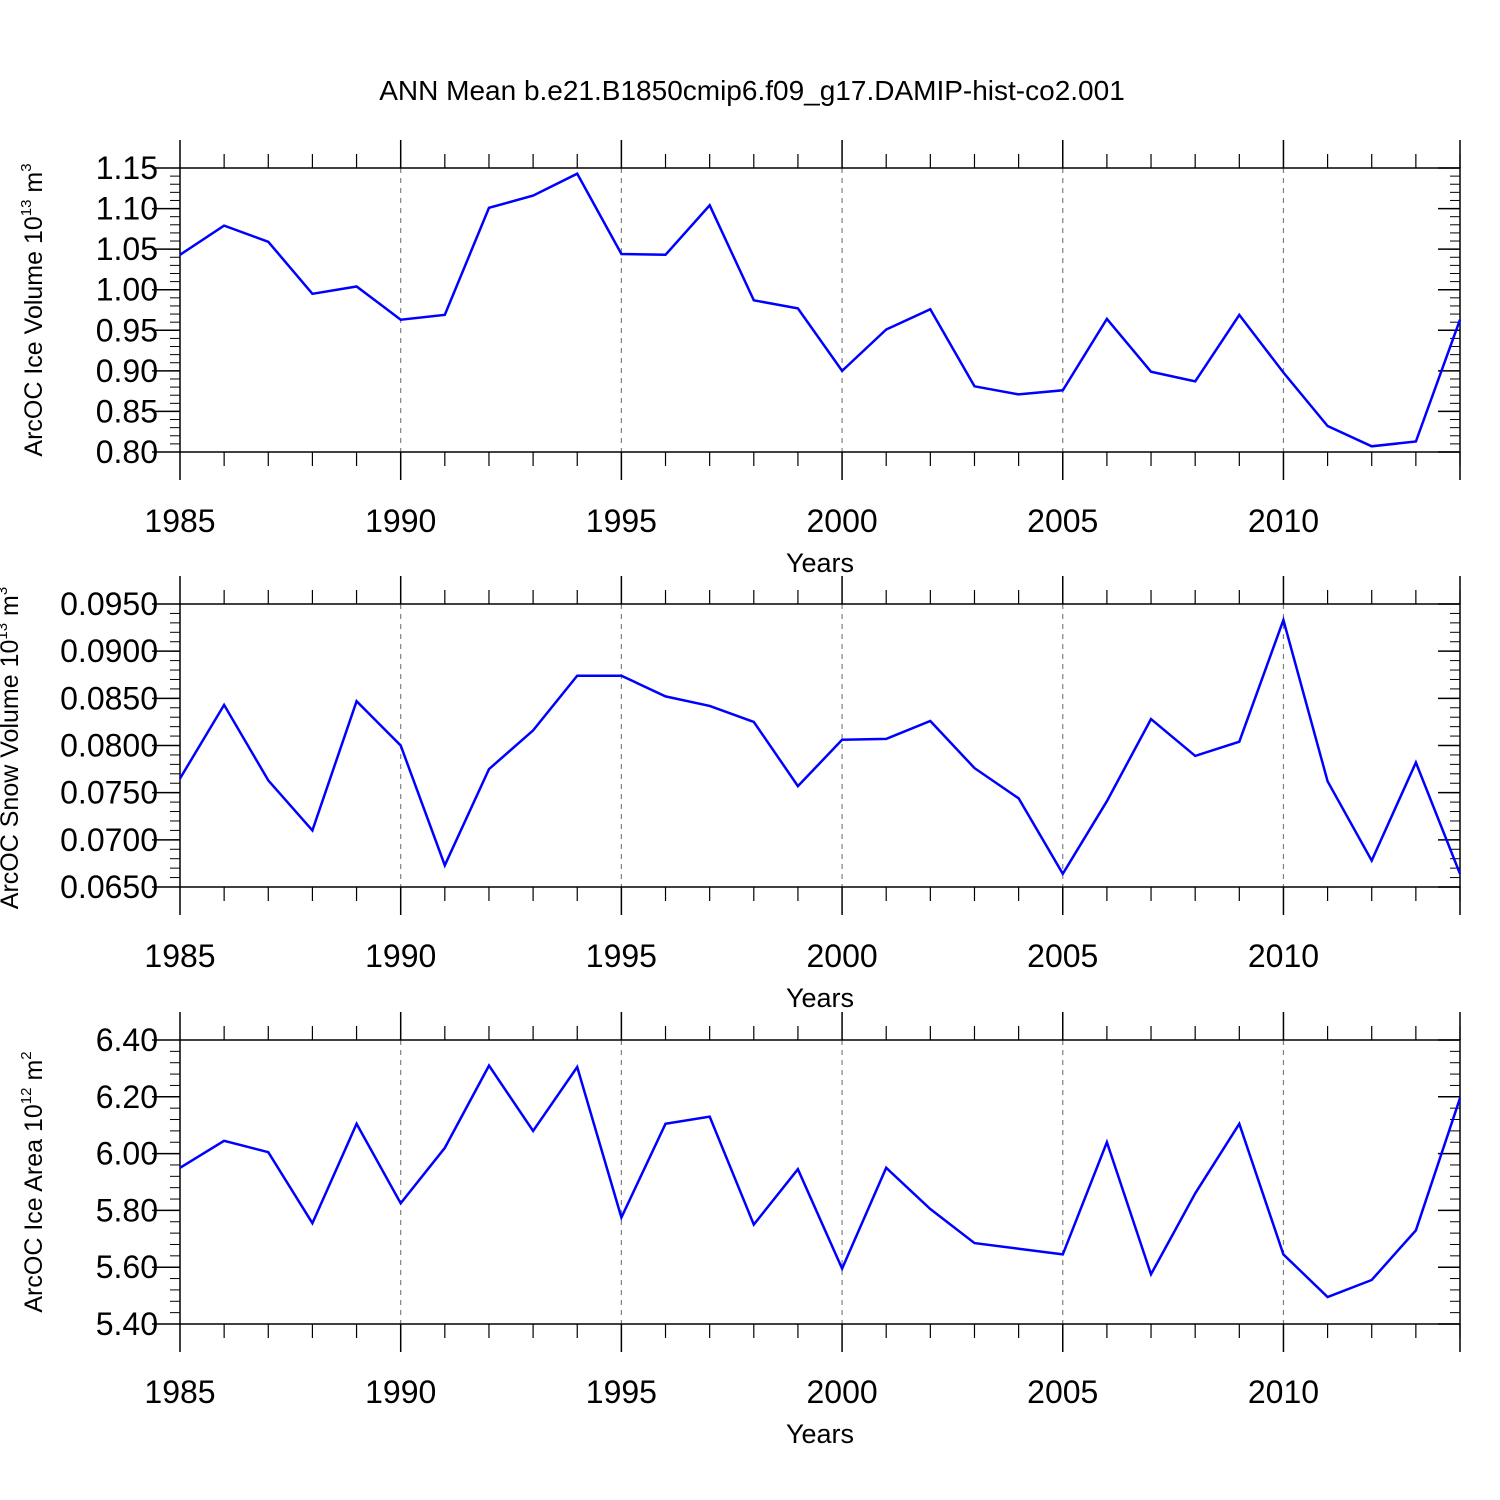 This screenshot has height=1500, width=1500. What do you see at coordinates (127, 330) in the screenshot?
I see `y-tick-label: 0.95` at bounding box center [127, 330].